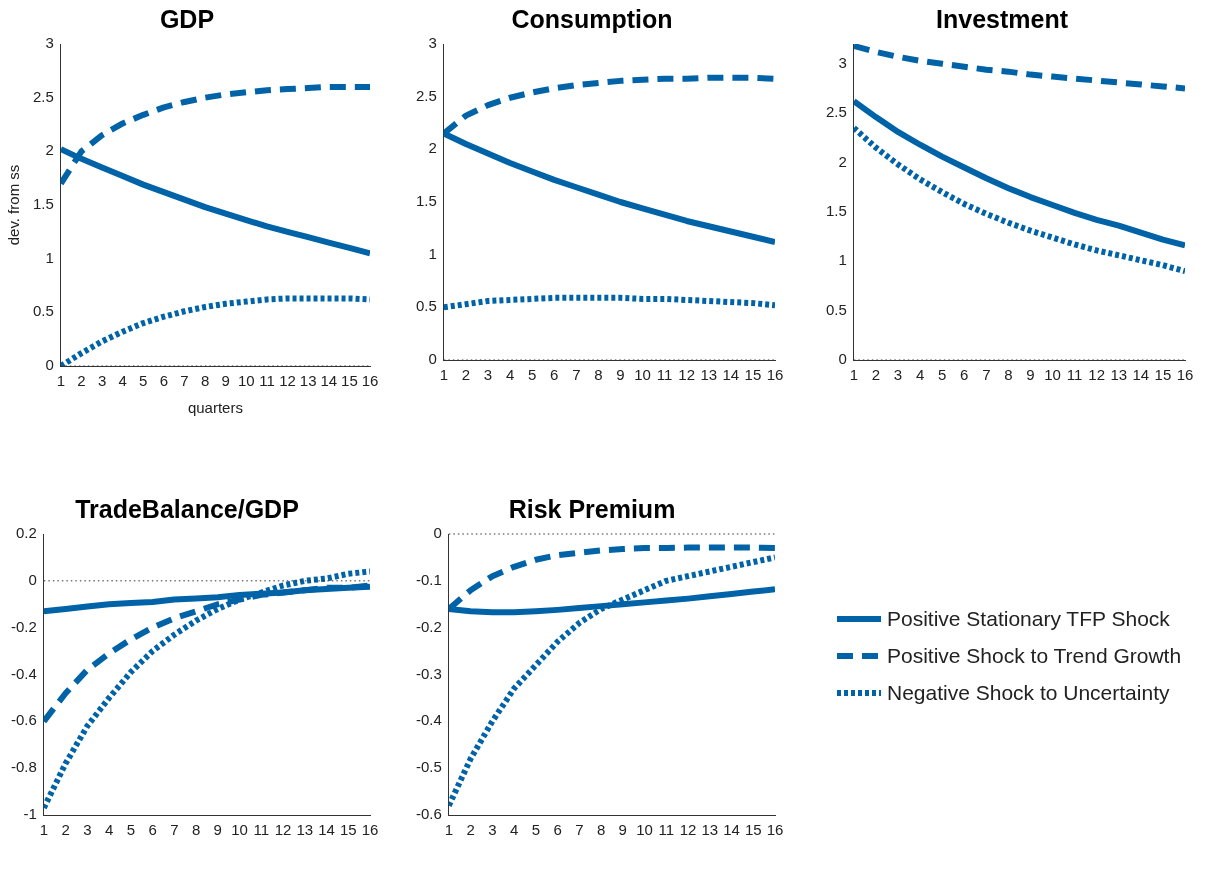 The height and width of the screenshot is (875, 1218). Describe the element at coordinates (1028, 692) in the screenshot. I see `legend-label: Negative Shock to Uncertainty` at that location.